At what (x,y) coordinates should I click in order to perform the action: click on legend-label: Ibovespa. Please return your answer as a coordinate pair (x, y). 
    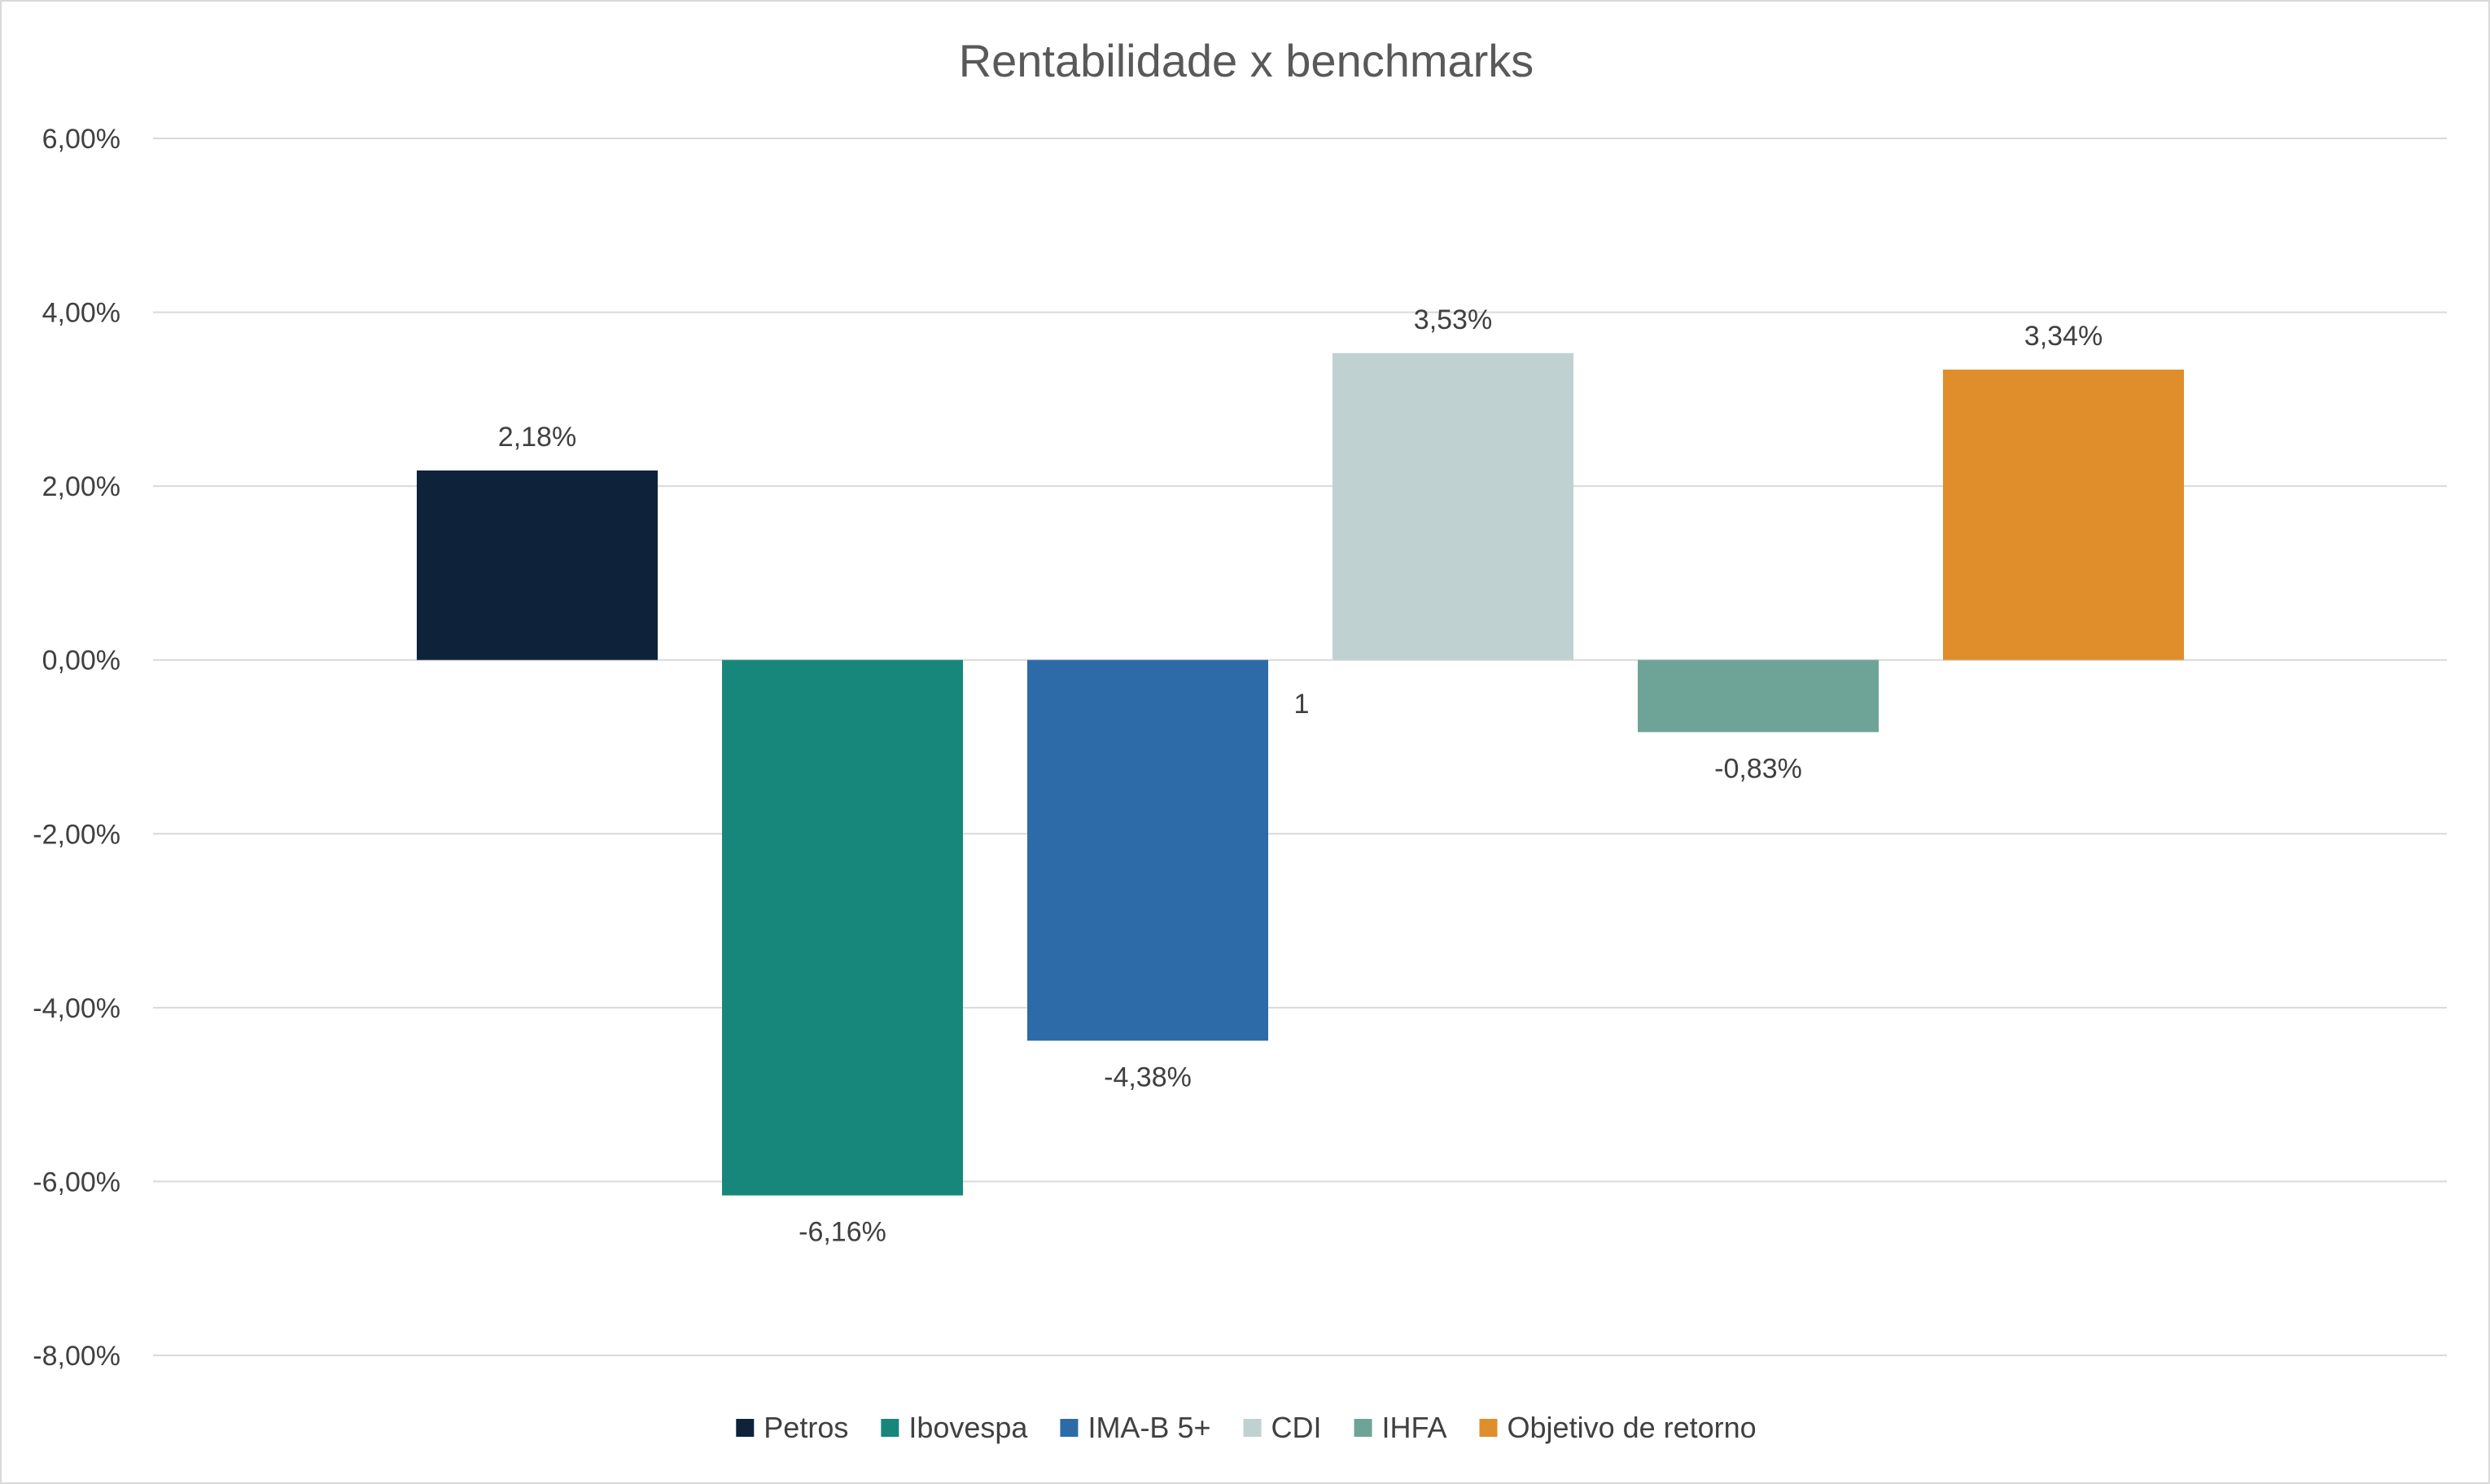
    Looking at the image, I should click on (968, 1427).